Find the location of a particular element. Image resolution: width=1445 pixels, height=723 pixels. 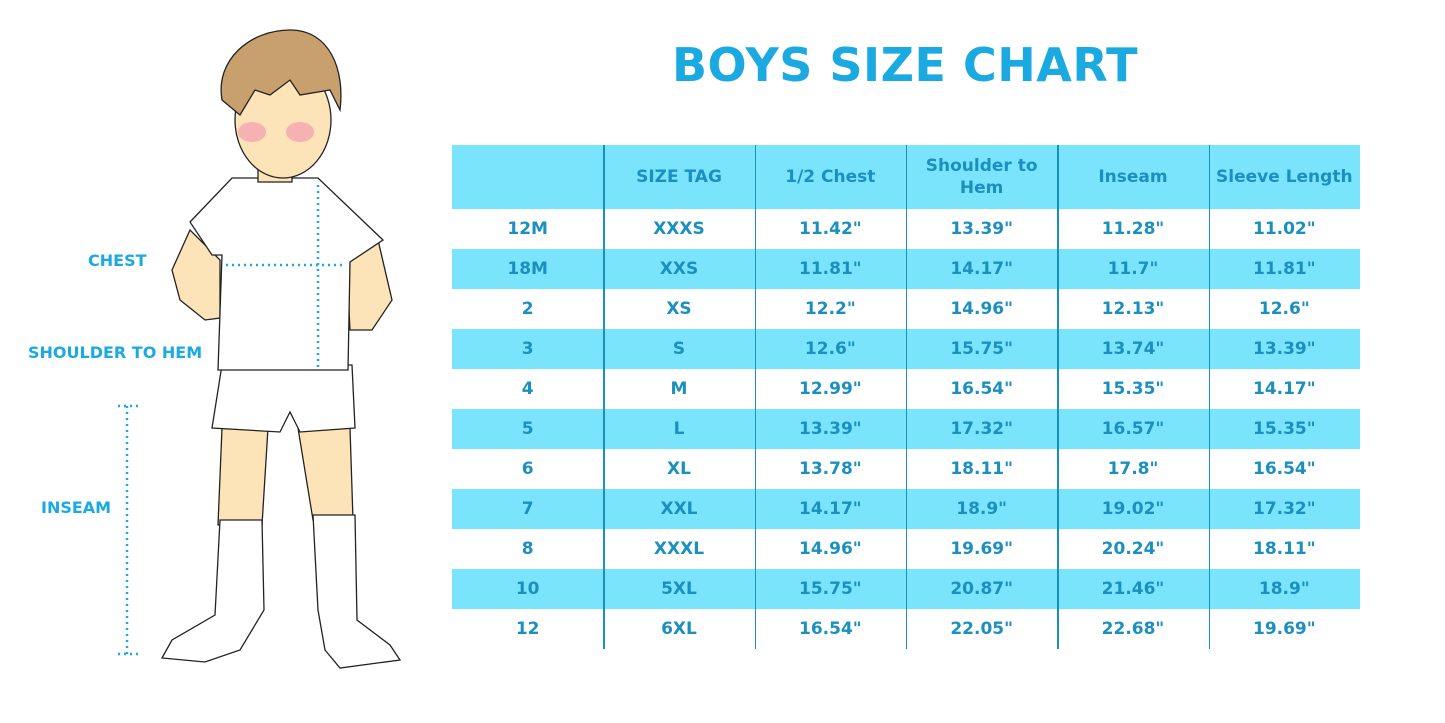

table-row: 4 M 12.99" 16.54" 15.35" 14.17" is located at coordinates (906, 389).